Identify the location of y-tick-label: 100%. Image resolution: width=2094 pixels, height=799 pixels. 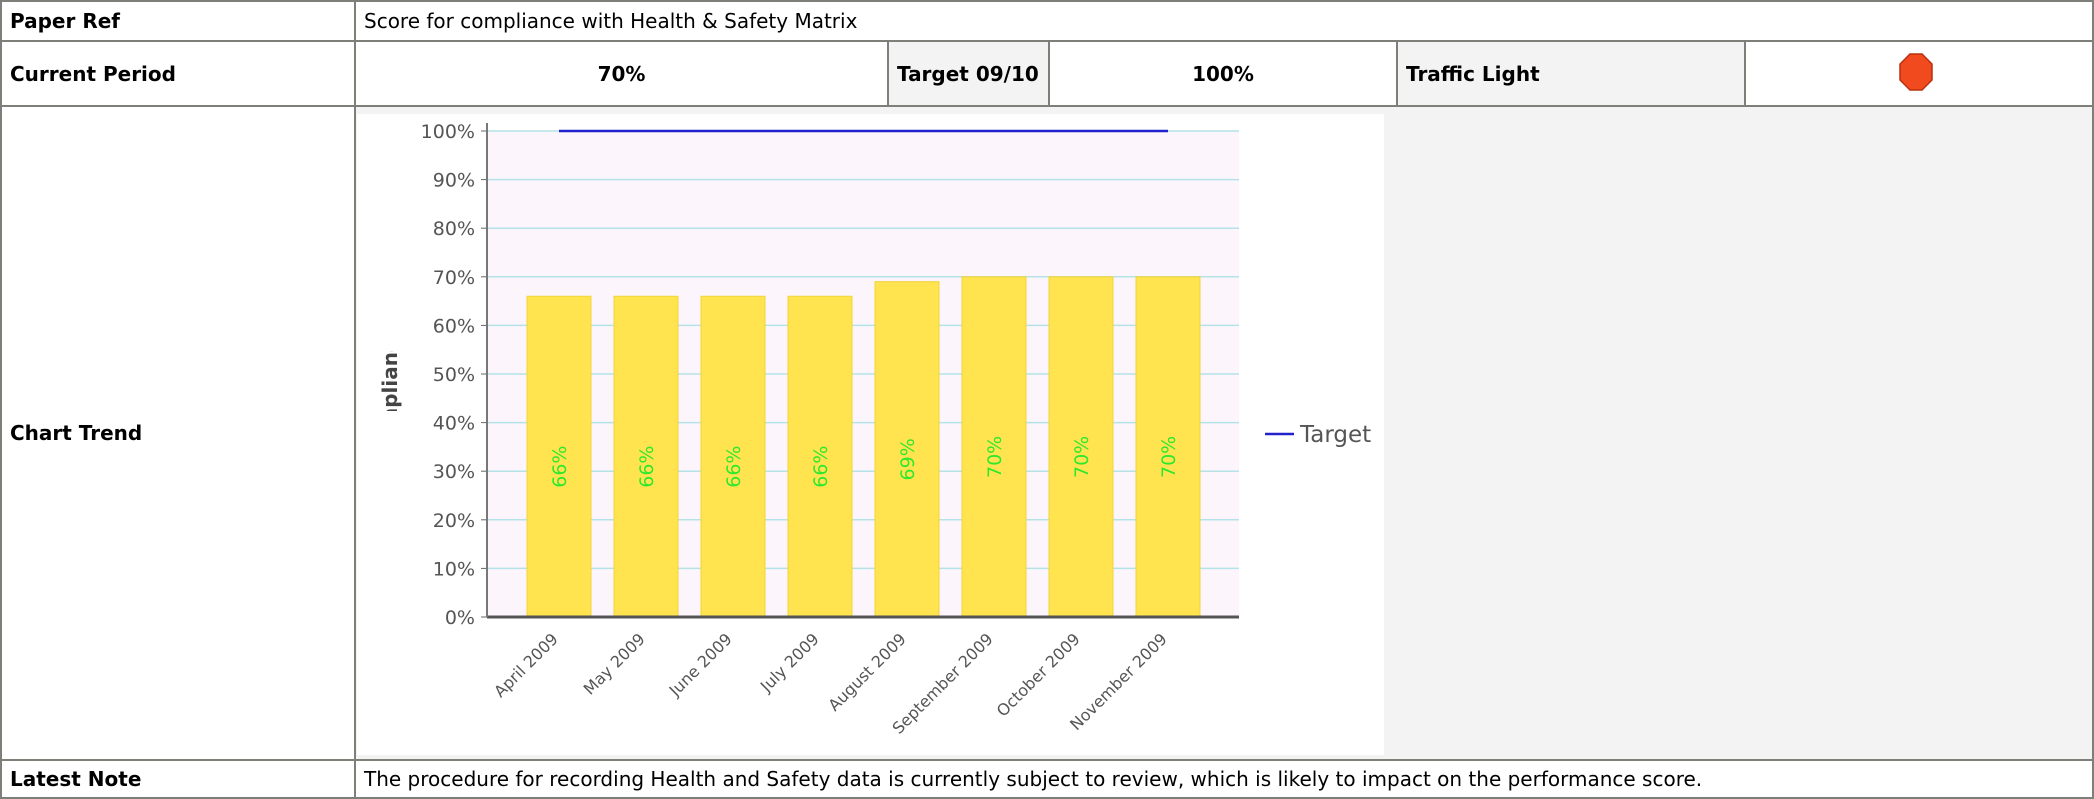
(448, 132).